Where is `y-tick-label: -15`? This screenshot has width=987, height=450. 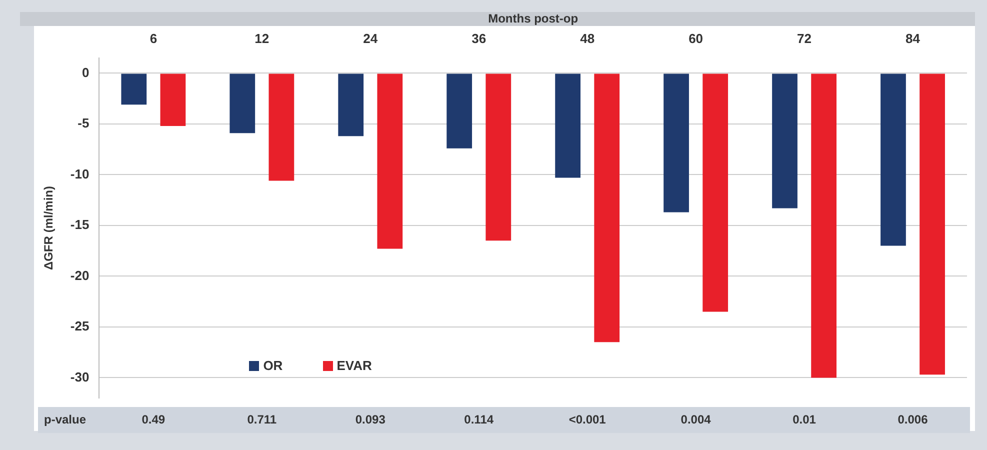 y-tick-label: -15 is located at coordinates (80, 224).